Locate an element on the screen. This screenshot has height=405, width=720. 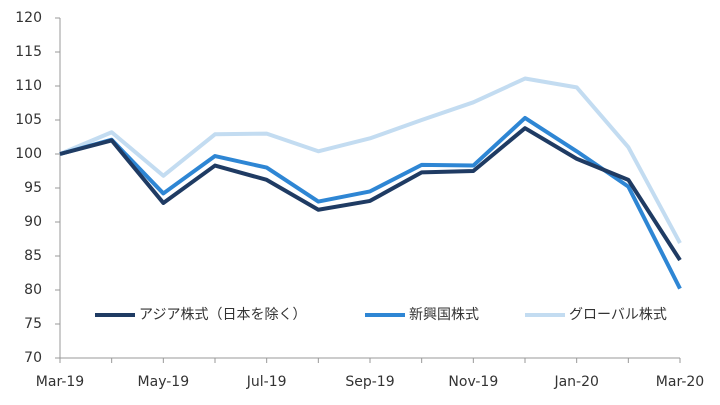
x-tick-label: Jan-20 is located at coordinates (575, 382).